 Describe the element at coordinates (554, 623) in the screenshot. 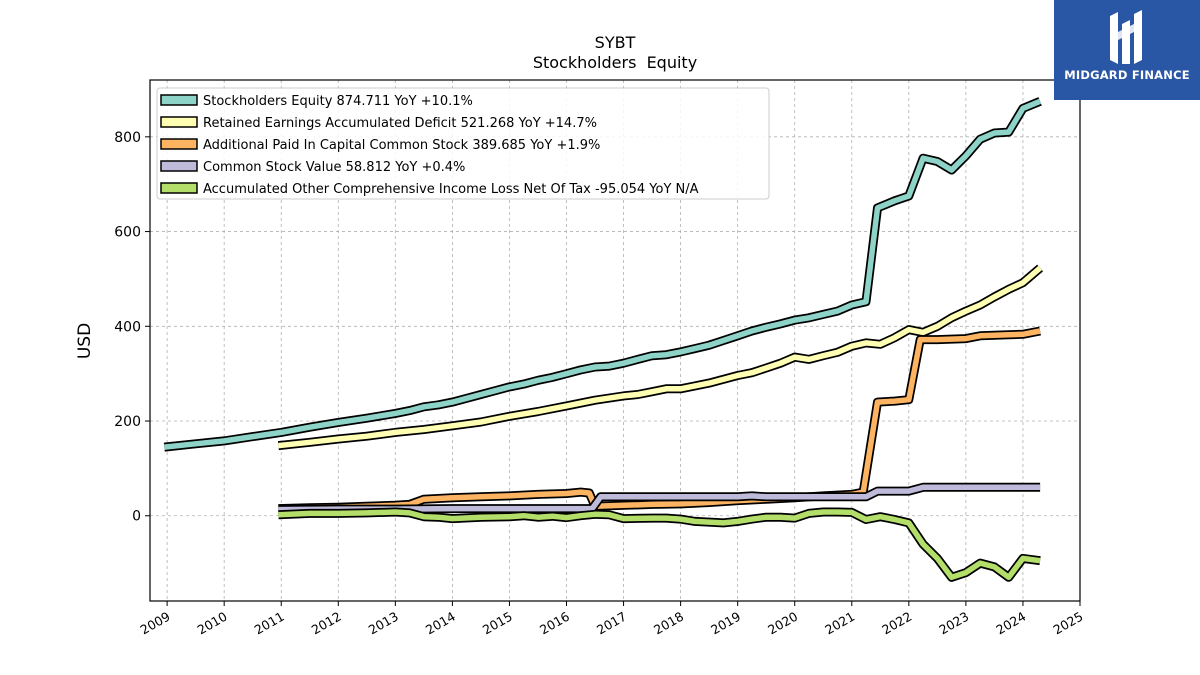

I see `x-tick-label: 2016` at that location.